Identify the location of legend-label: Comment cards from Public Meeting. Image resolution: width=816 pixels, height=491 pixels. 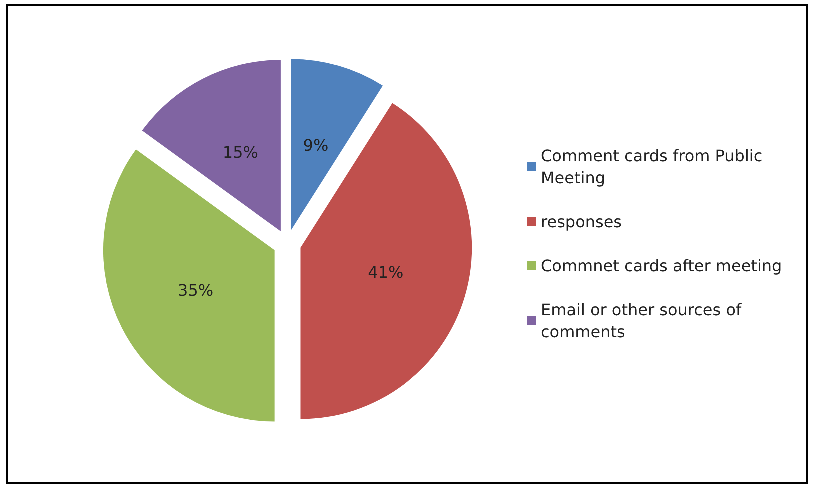
(654, 167).